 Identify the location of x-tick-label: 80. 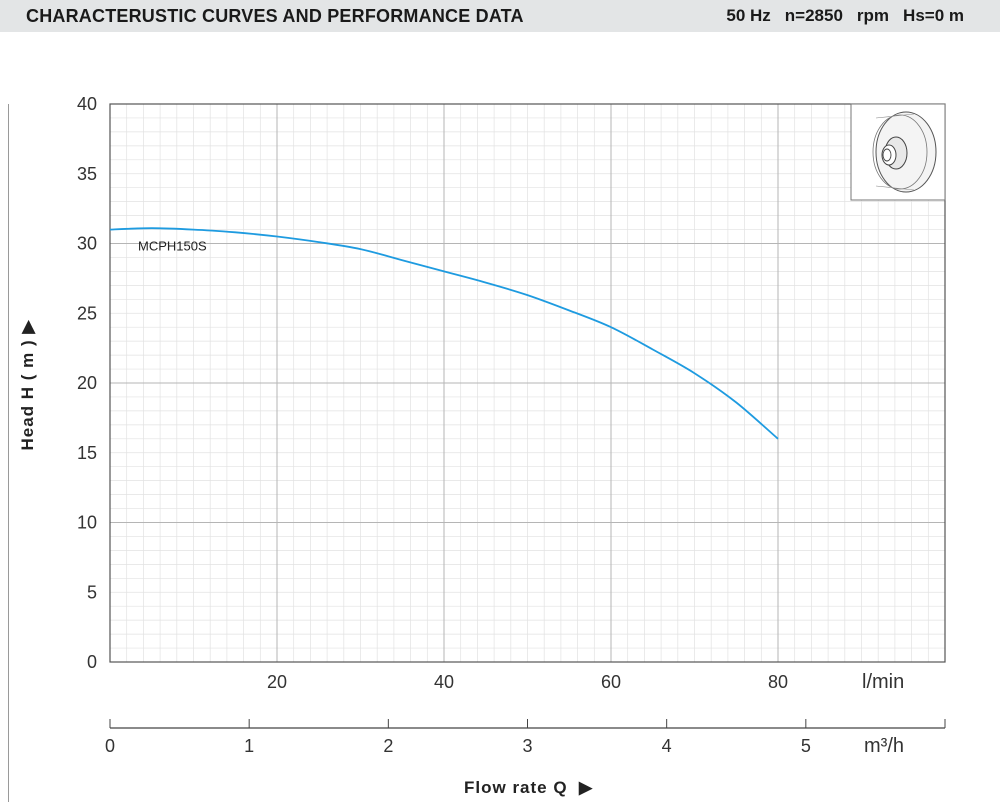
(778, 682).